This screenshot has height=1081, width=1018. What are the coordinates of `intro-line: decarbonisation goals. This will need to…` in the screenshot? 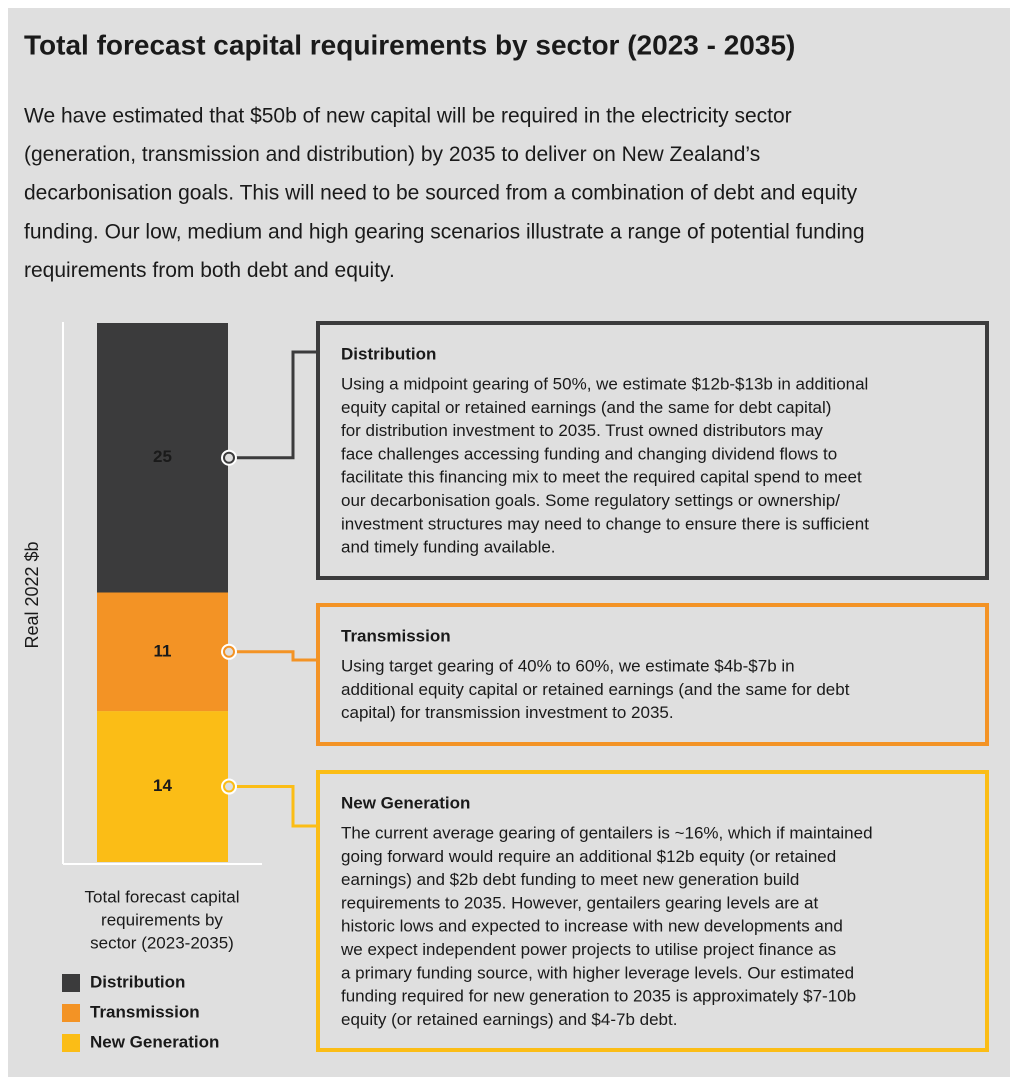 It's located at (441, 193).